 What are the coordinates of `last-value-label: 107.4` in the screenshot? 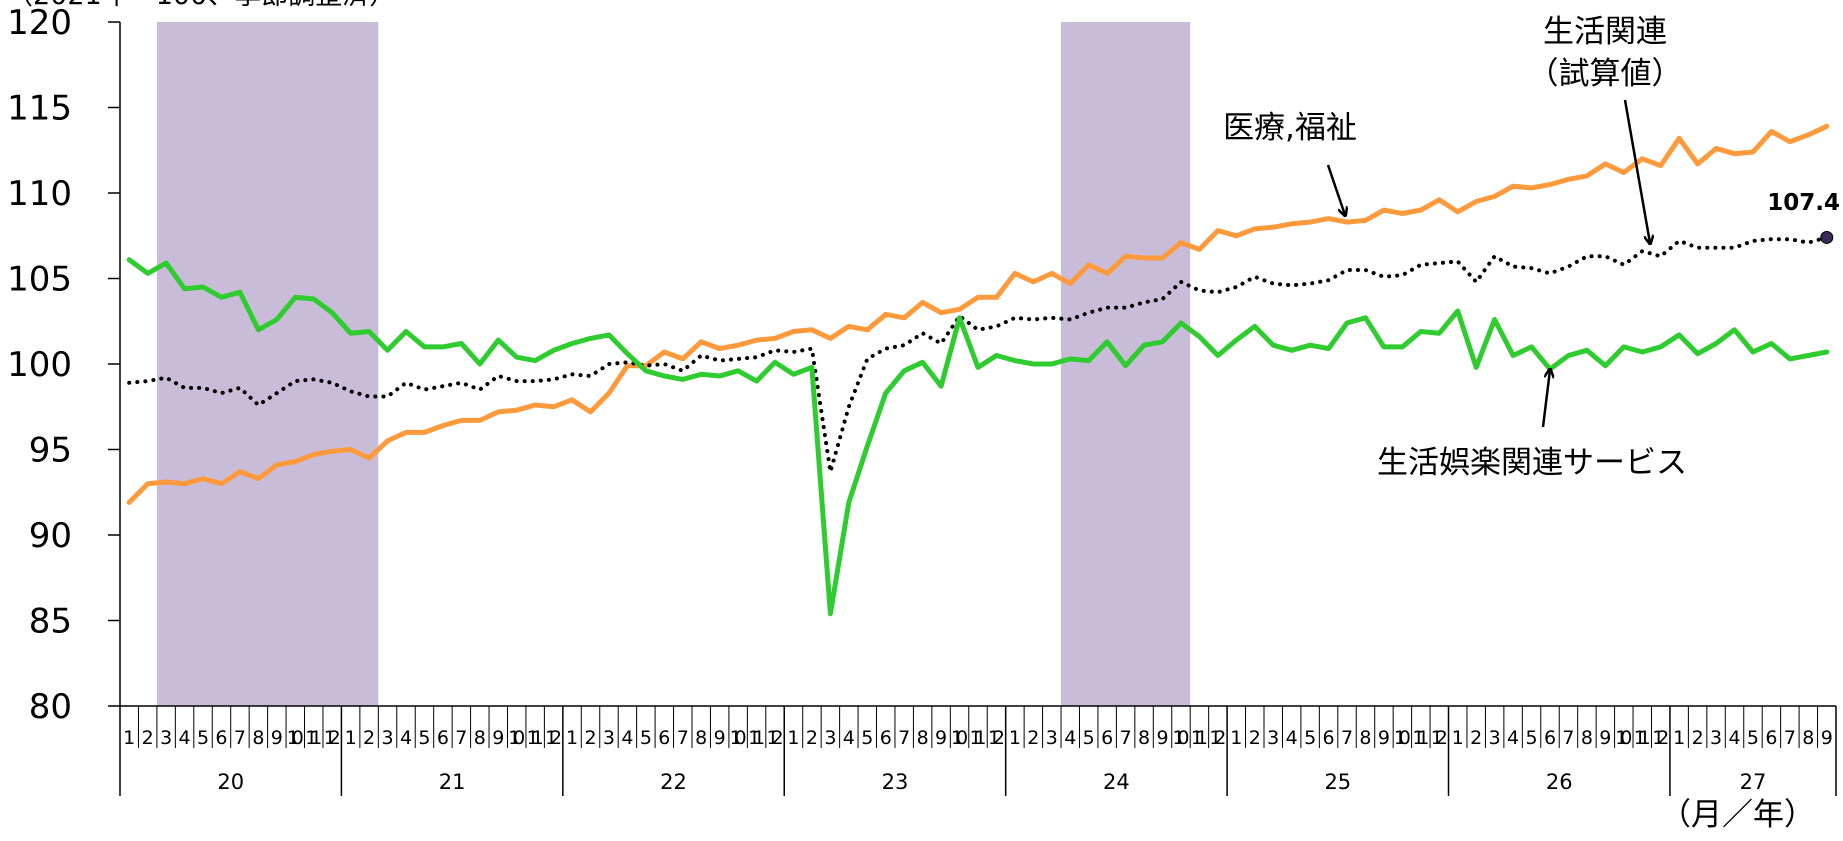 It's located at (1803, 203).